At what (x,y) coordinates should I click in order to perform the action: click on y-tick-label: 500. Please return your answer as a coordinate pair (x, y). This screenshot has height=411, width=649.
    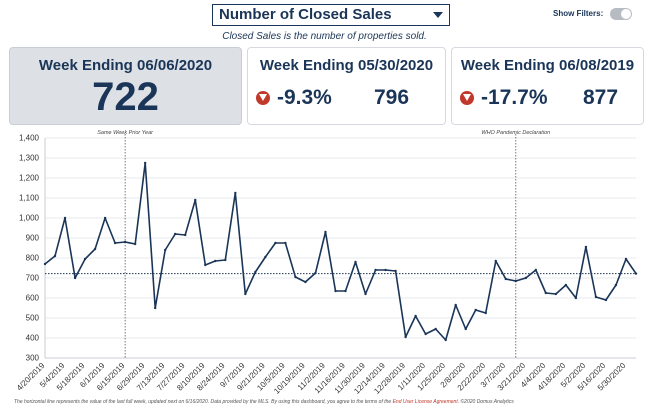
    Looking at the image, I should click on (33, 318).